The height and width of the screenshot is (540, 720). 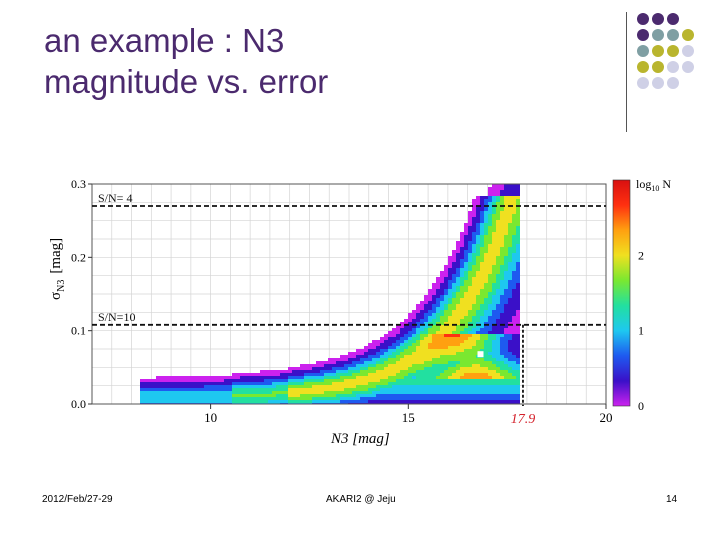 I want to click on decor-dot, so click(x=643, y=19).